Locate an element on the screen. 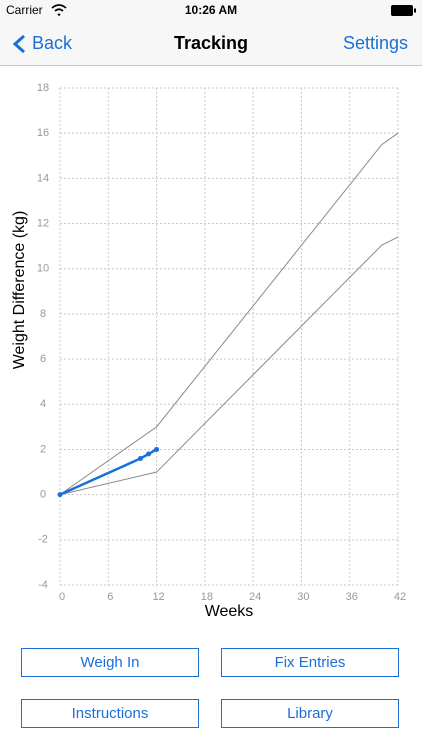 This screenshot has height=750, width=422. x-tick-label: 30 is located at coordinates (303, 597).